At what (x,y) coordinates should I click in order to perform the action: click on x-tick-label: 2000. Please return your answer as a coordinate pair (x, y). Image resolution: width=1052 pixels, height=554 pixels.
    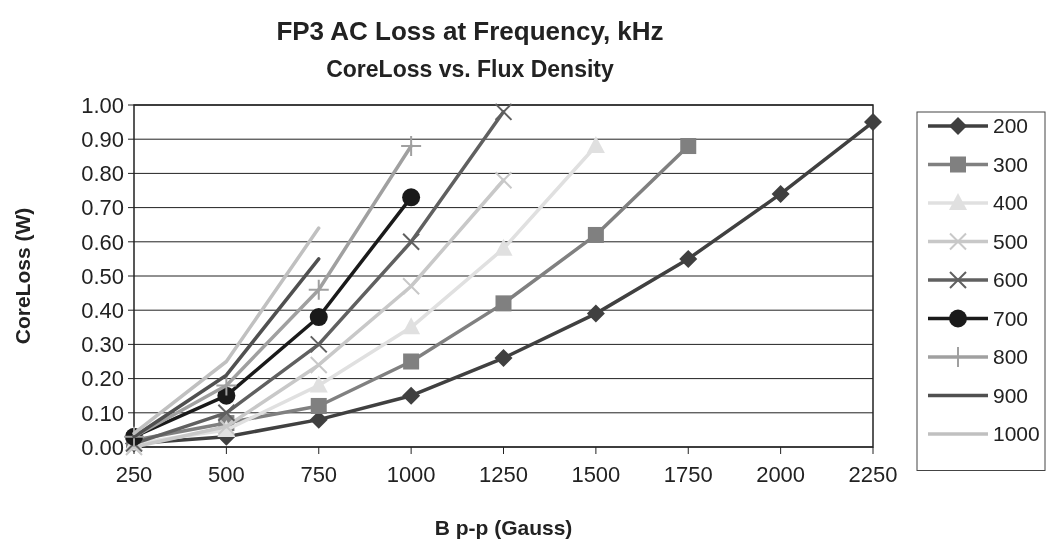
    Looking at the image, I should click on (781, 474).